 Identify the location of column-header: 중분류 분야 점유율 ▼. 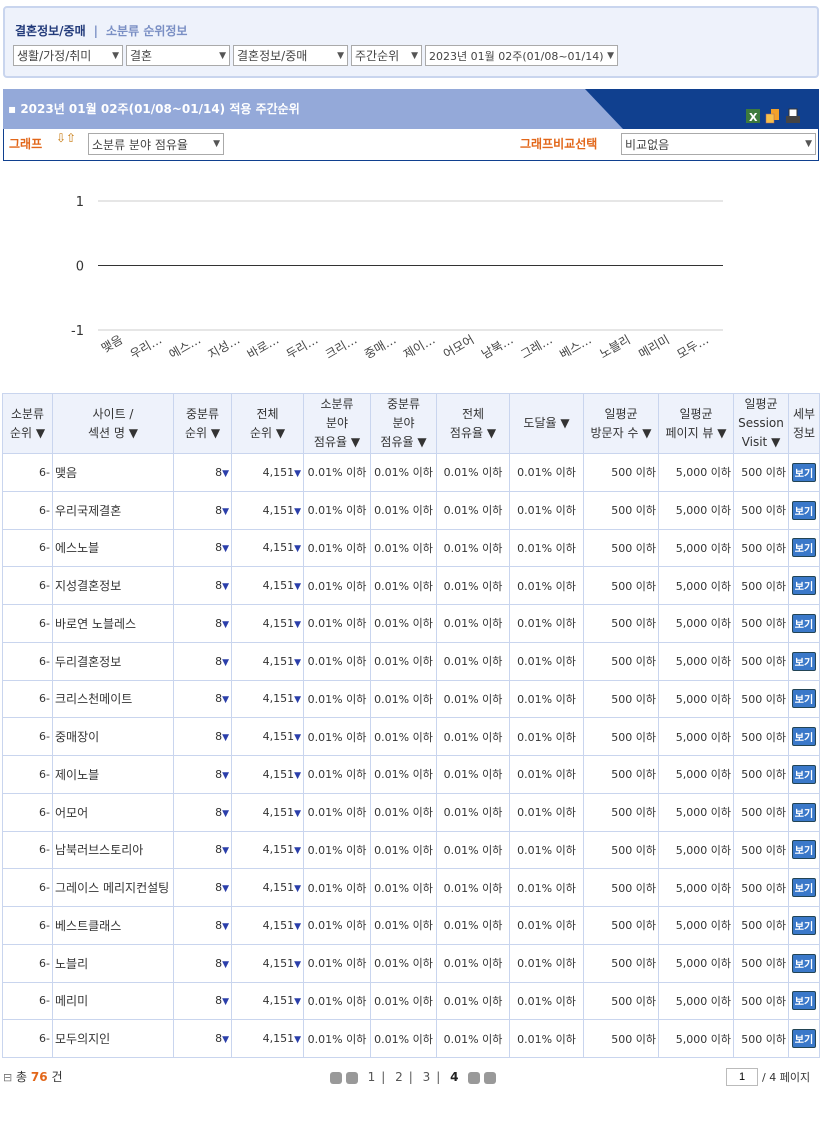
(403, 423).